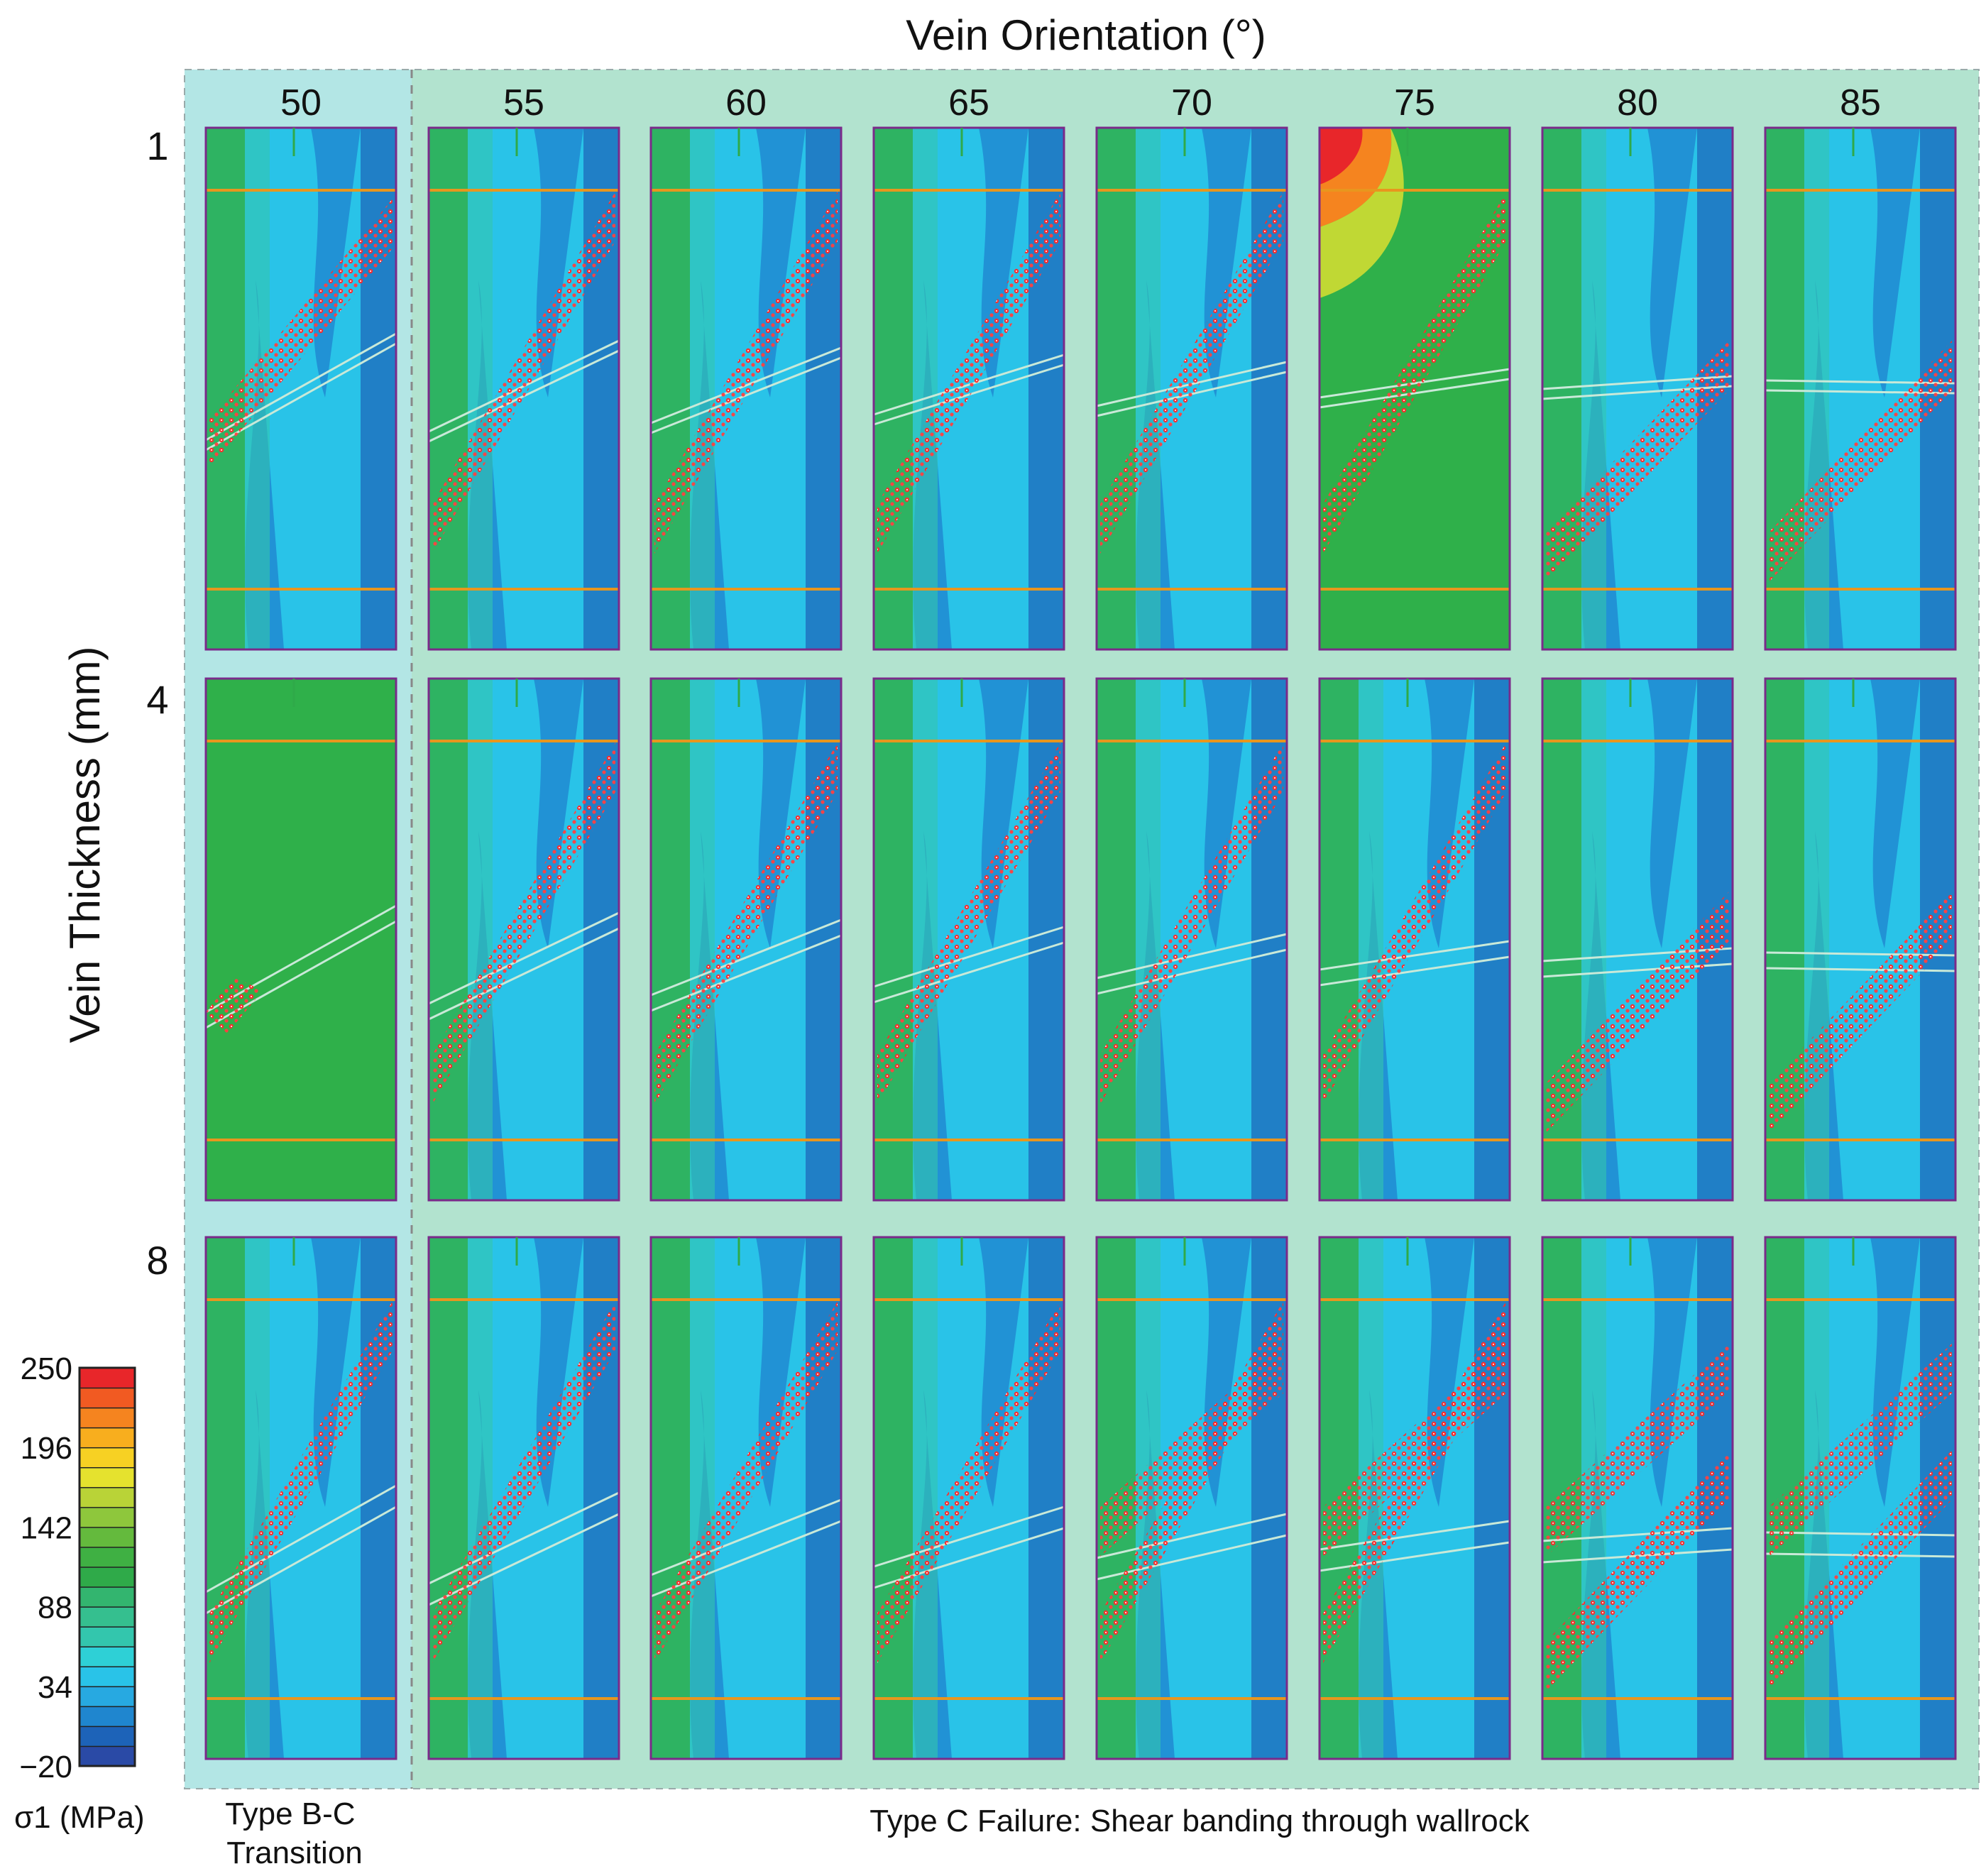 The width and height of the screenshot is (1986, 1876). Describe the element at coordinates (1191, 103) in the screenshot. I see `orientation-label: 70` at that location.